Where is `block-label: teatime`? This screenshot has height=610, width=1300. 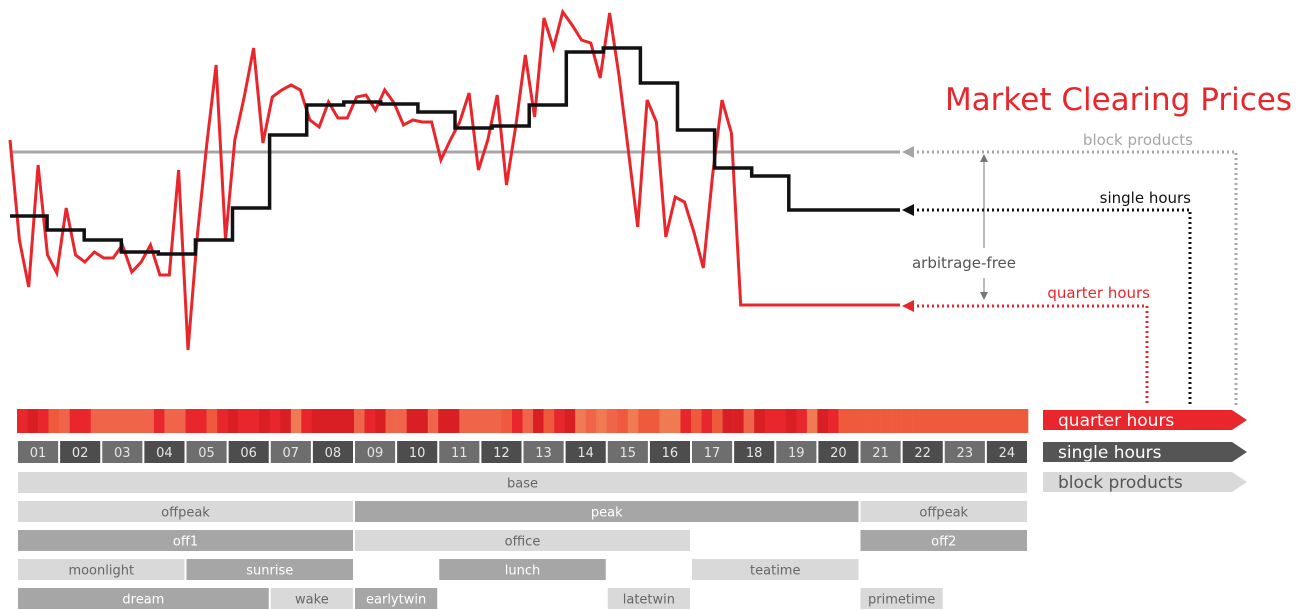
block-label: teatime is located at coordinates (775, 571).